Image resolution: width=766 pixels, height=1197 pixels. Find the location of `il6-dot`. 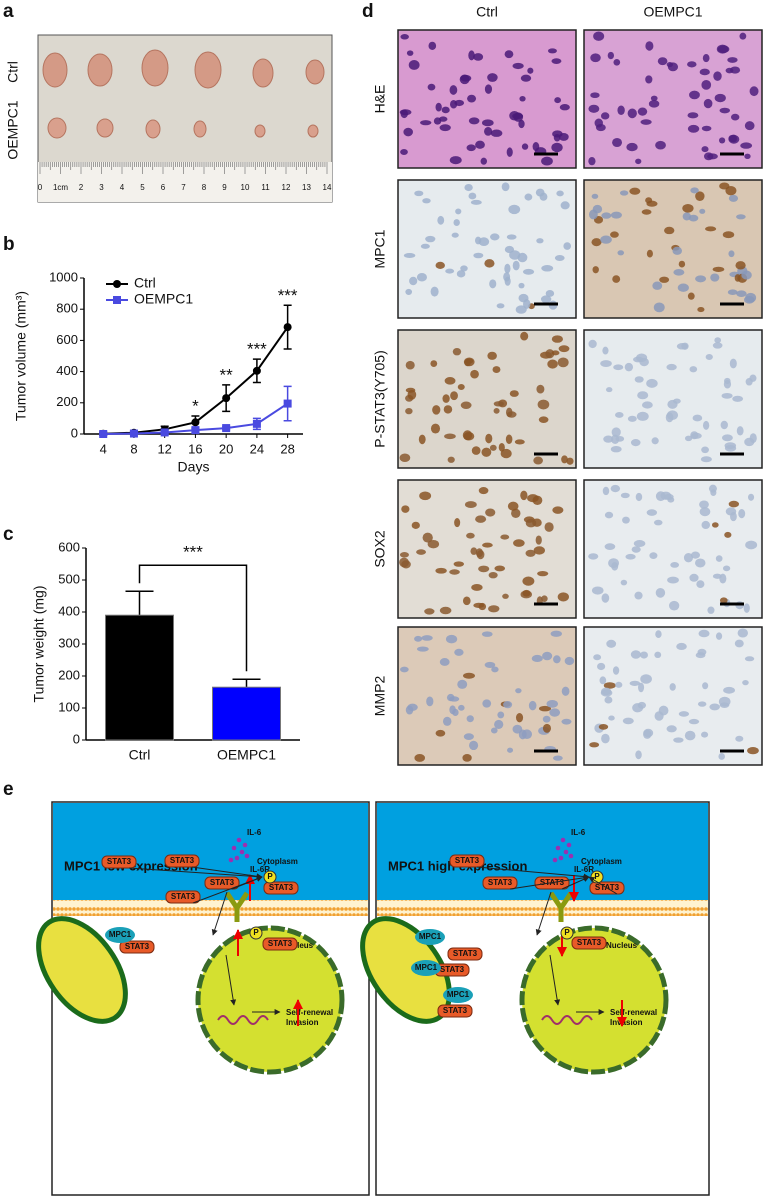

il6-dot is located at coordinates (237, 858).